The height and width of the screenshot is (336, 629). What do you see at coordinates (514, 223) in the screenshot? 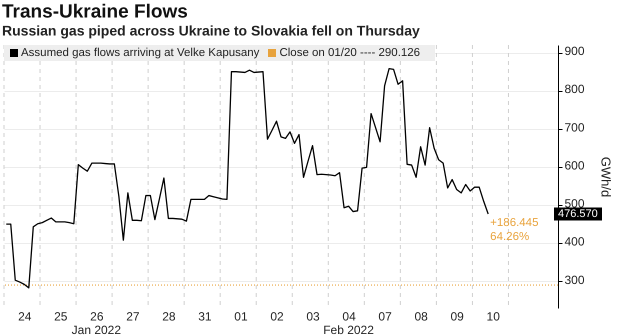
I see `annotation: +186.445` at bounding box center [514, 223].